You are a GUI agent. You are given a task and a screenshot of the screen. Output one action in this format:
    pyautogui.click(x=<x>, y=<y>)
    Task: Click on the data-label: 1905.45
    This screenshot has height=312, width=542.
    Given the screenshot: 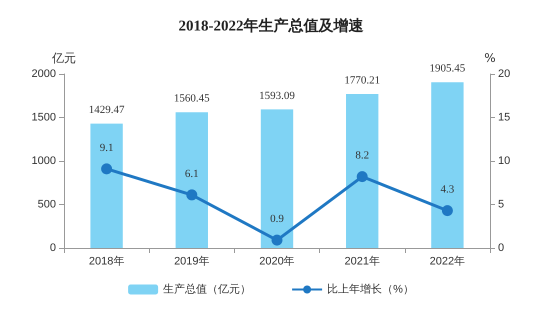 What is the action you would take?
    pyautogui.click(x=448, y=68)
    